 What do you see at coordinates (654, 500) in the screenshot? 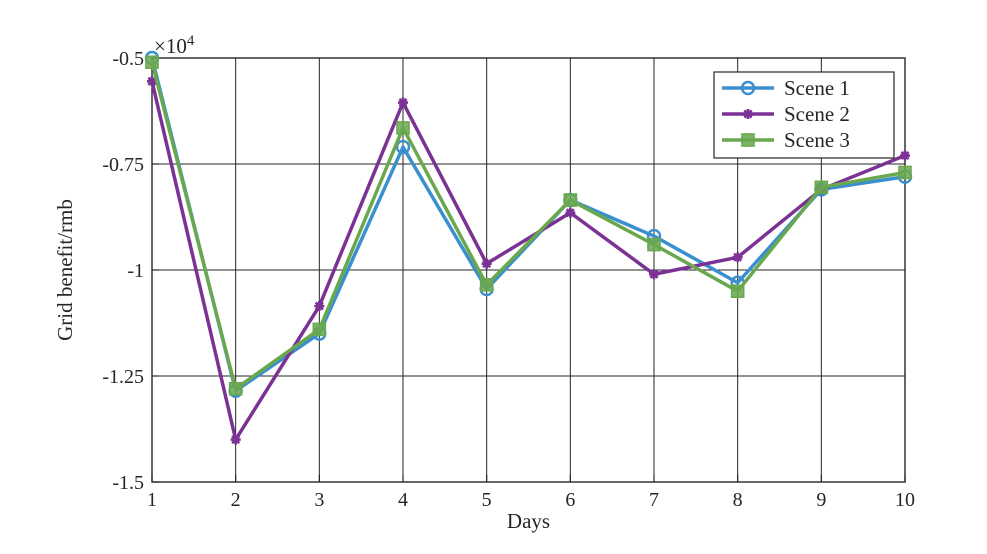
I see `x-tick-label: 7` at bounding box center [654, 500].